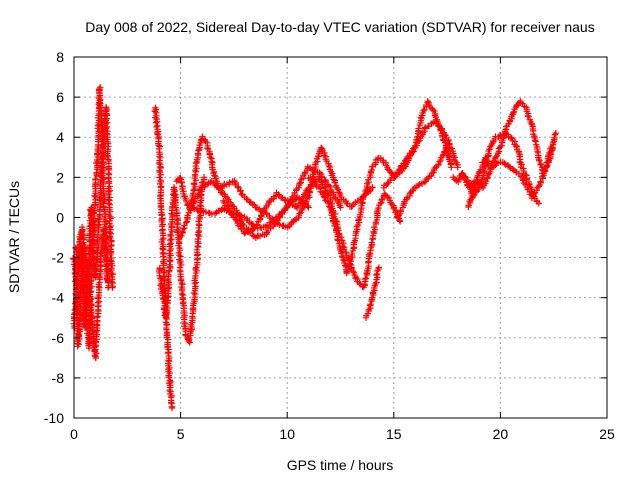  Describe the element at coordinates (58, 258) in the screenshot. I see `y-tick-label: -2` at that location.